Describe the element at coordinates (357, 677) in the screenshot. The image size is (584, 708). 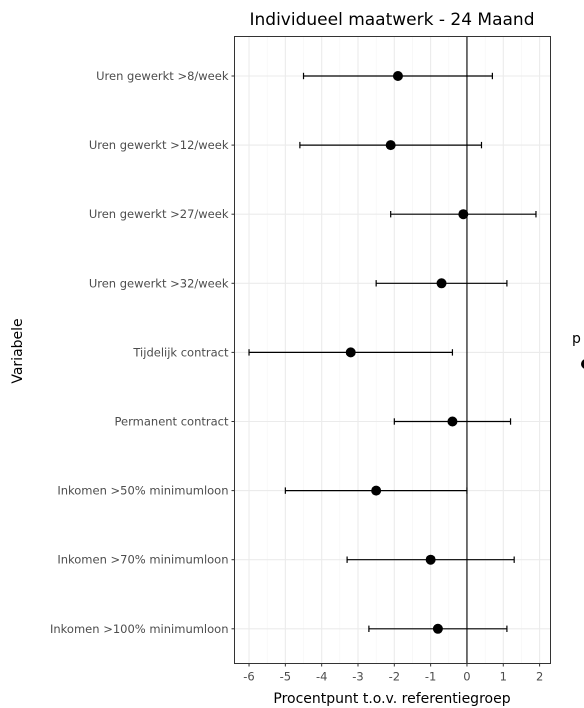
I see `x-tick-label: -3` at that location.